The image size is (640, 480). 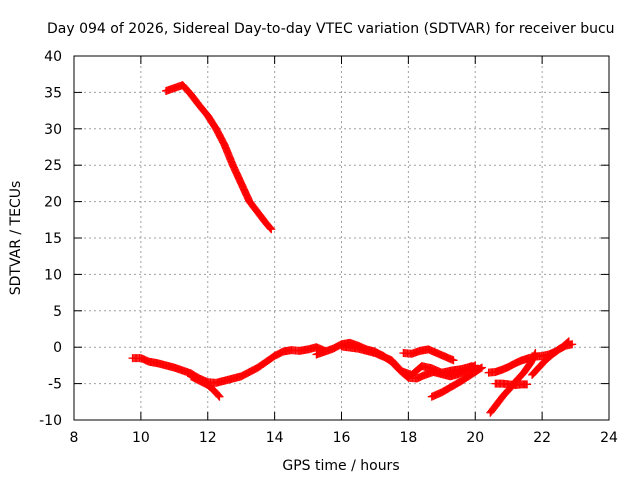 What do you see at coordinates (141, 438) in the screenshot?
I see `x-tick-label: 10` at bounding box center [141, 438].